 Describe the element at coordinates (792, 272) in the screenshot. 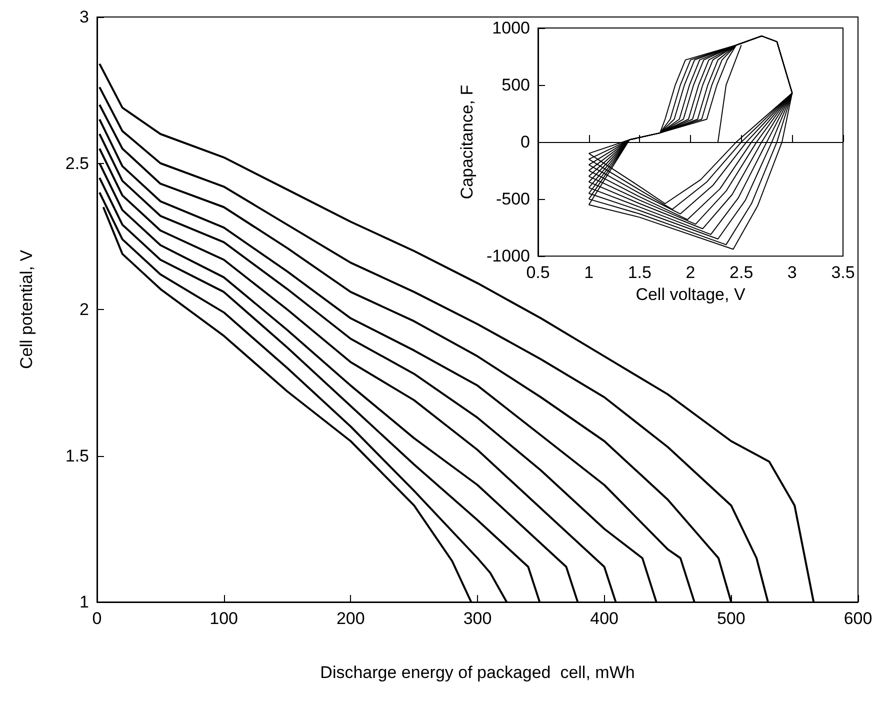

I see `x-tick-label: 3` at that location.